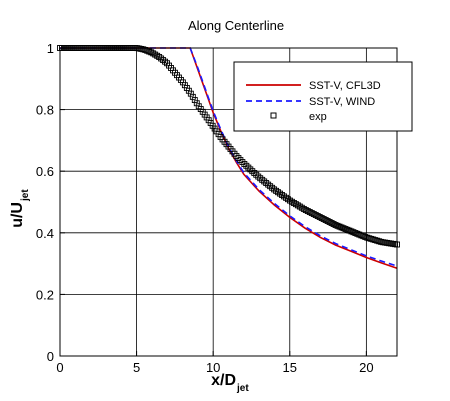  What do you see at coordinates (242, 388) in the screenshot?
I see `x-axis-label-sub: jet` at bounding box center [242, 388].